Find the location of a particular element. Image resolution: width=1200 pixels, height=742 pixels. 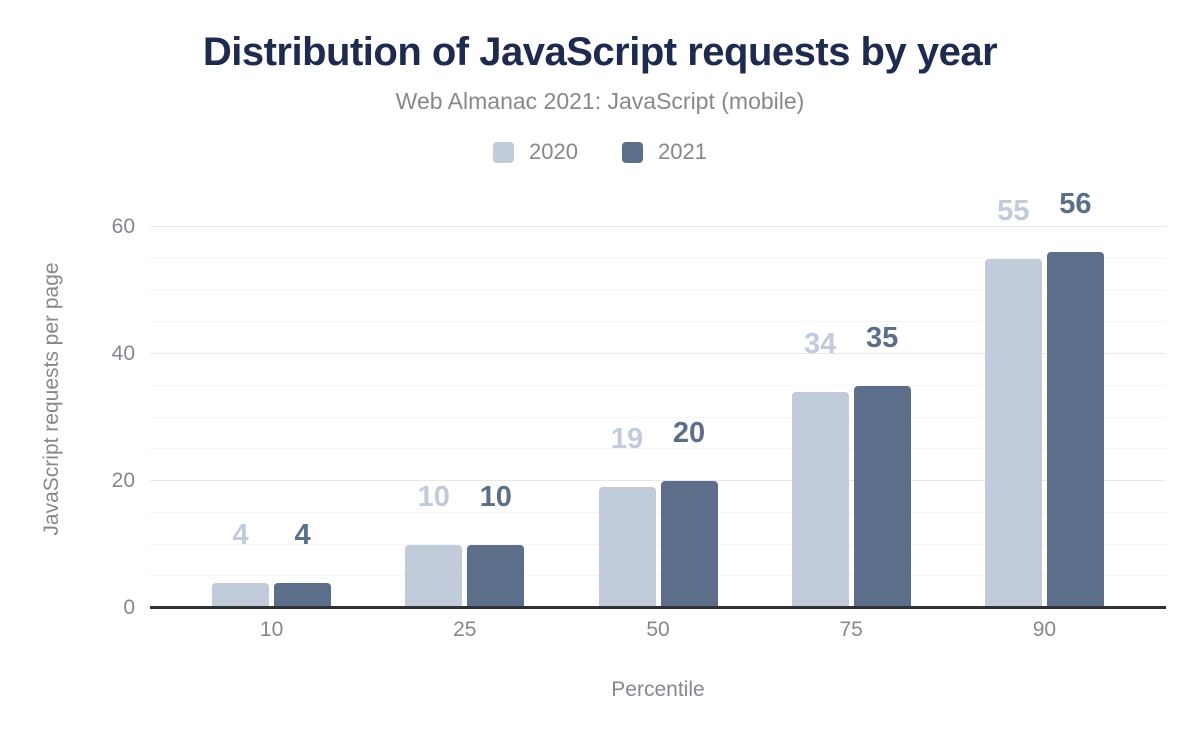

x-tick-label-50: 50 is located at coordinates (658, 629).